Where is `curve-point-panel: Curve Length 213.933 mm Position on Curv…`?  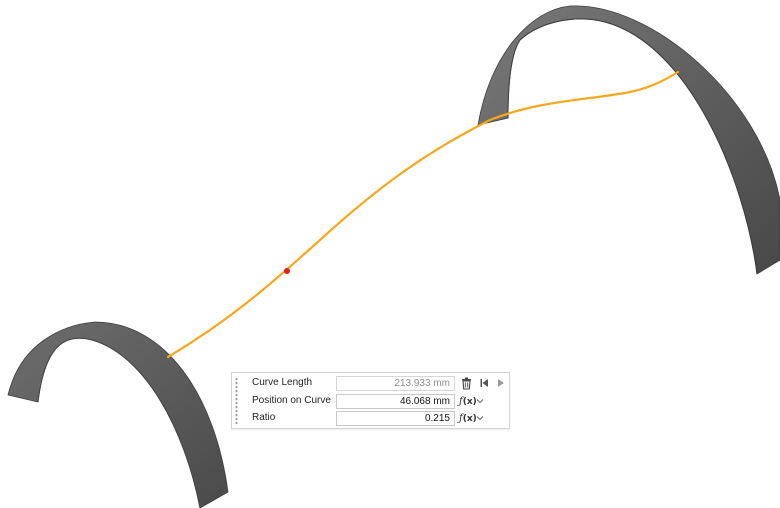 curve-point-panel: Curve Length 213.933 mm Position on Curv… is located at coordinates (370, 400).